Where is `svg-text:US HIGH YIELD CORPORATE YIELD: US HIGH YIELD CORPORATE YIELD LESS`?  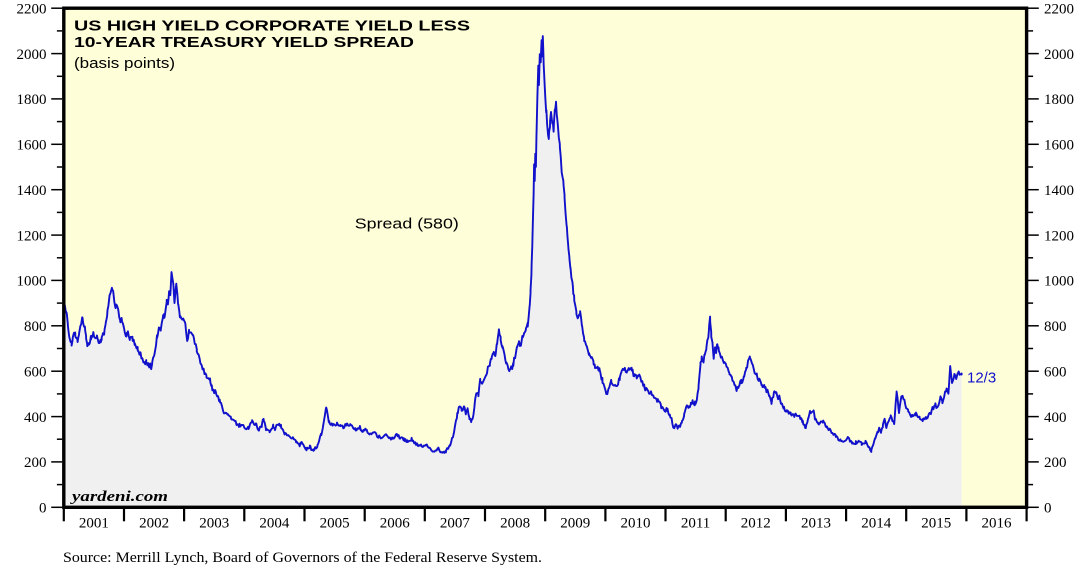
svg-text:US HIGH YIELD CORPORATE YIELD: US HIGH YIELD CORPORATE YIELD LESS is located at coordinates (272, 25).